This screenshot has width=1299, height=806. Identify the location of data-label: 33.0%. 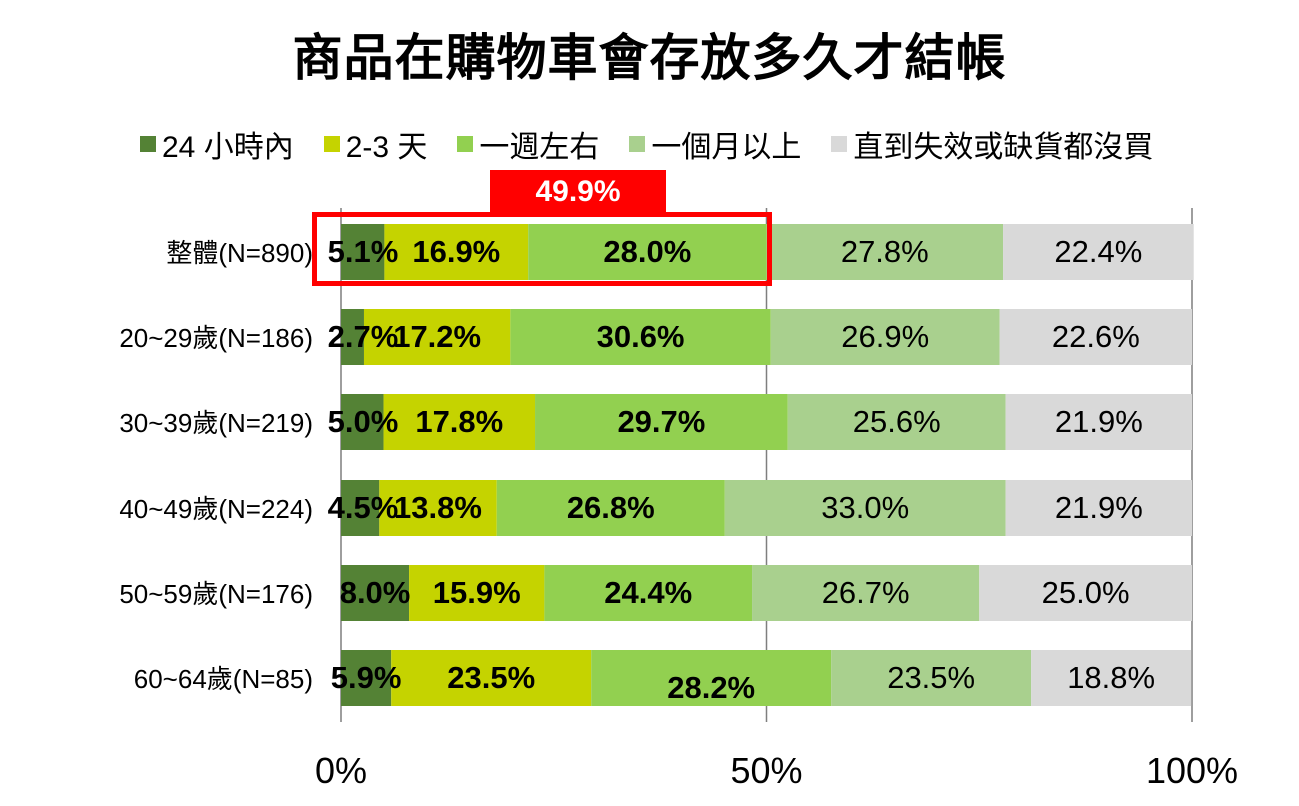
(865, 507).